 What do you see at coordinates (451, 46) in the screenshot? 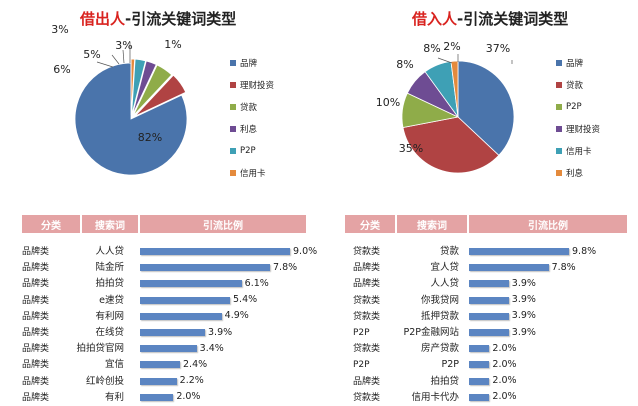
I see `pie-slice-label-5: 2%` at bounding box center [451, 46].